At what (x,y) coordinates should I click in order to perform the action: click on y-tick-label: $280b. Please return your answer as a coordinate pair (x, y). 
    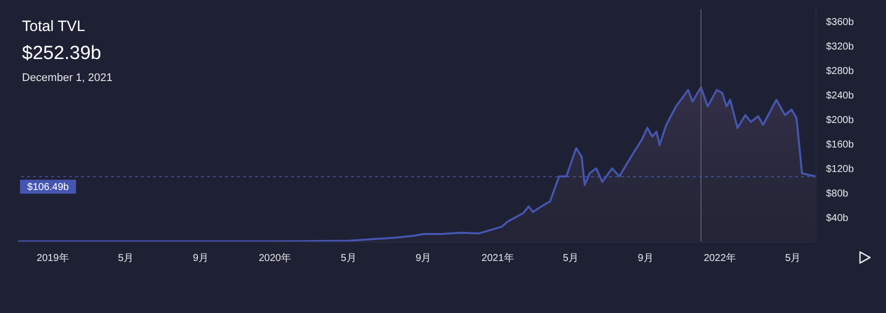
    Looking at the image, I should click on (840, 71).